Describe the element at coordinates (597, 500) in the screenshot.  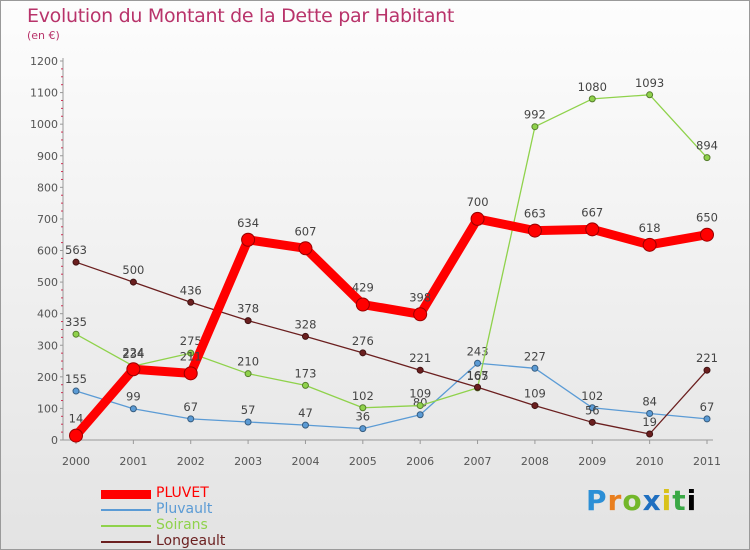
I see `logo-letter: P` at that location.